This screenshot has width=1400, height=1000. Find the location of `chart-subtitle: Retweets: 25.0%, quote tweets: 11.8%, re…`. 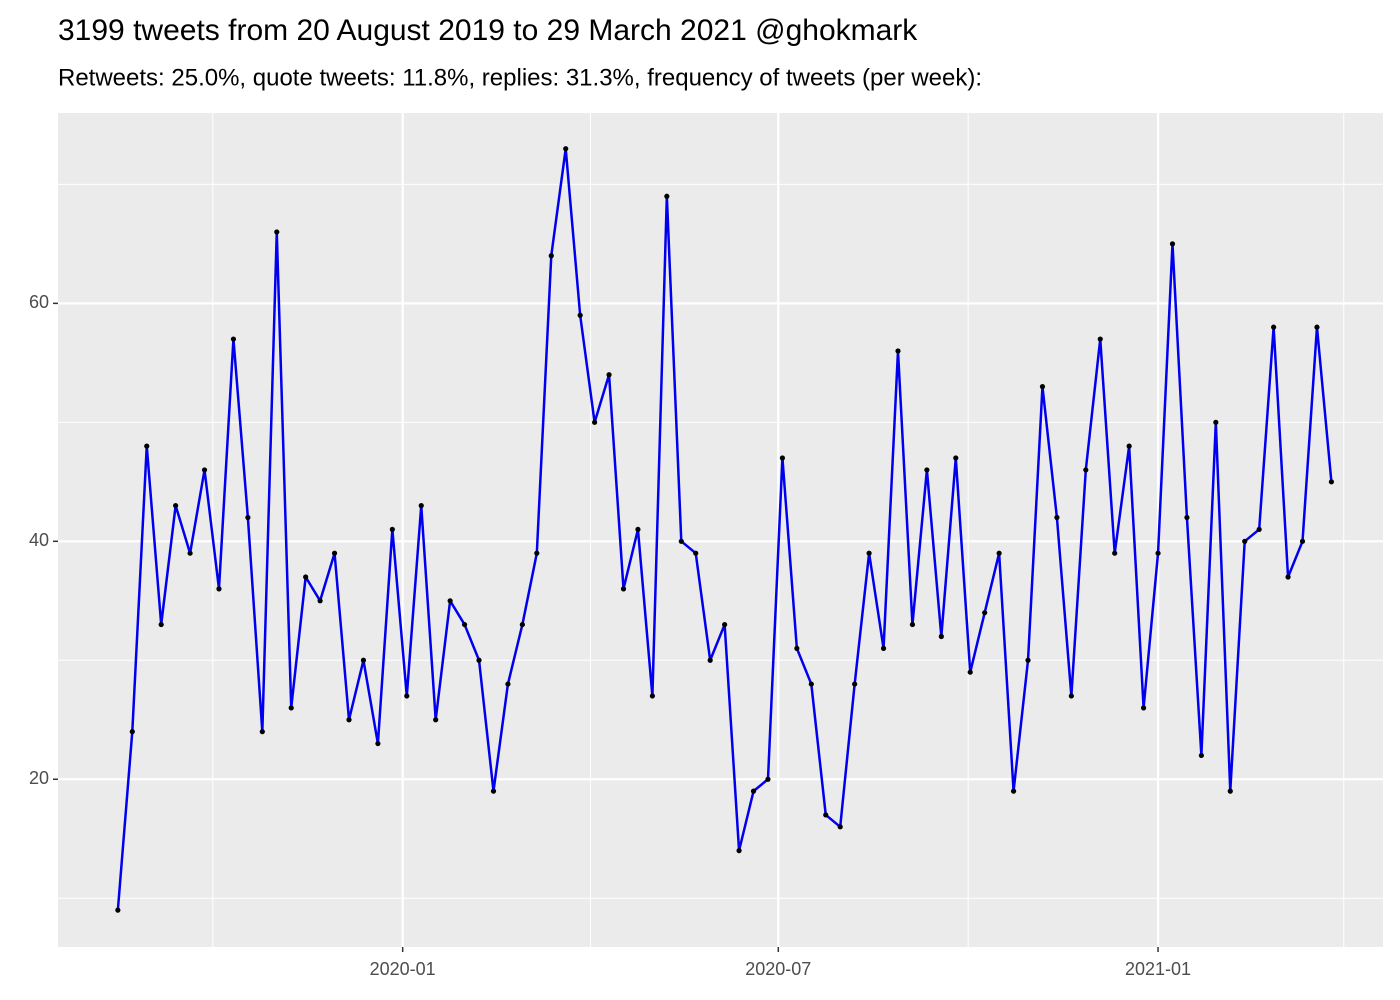

chart-subtitle: Retweets: 25.0%, quote tweets: 11.8%, re… is located at coordinates (520, 77).